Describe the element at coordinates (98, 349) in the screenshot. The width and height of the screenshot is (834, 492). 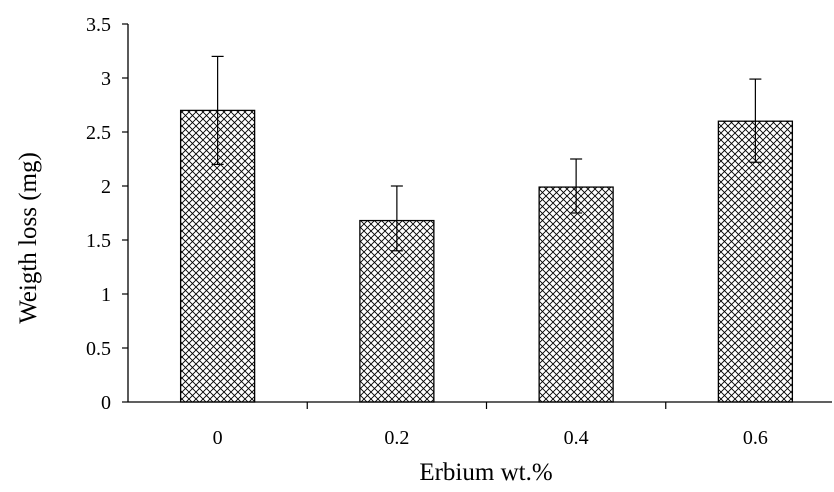
I see `y-tick-label: 0.5` at that location.